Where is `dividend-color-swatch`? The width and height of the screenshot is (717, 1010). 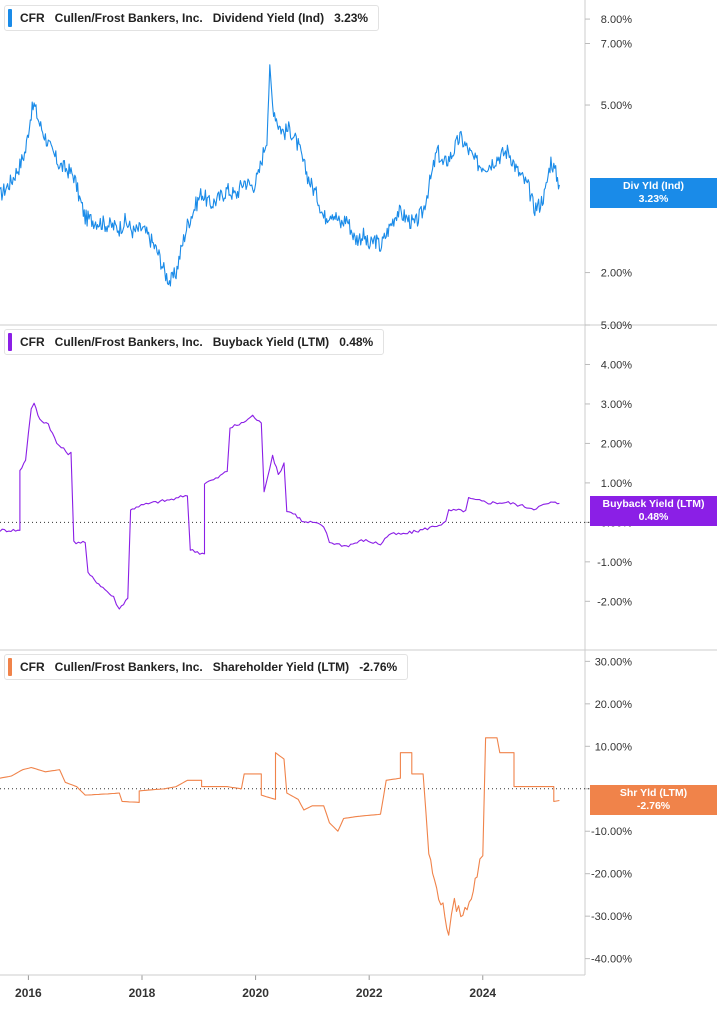
dividend-color-swatch is located at coordinates (10, 18).